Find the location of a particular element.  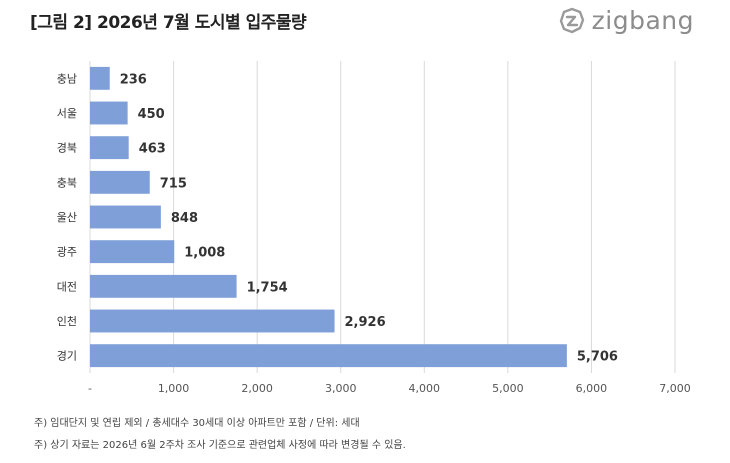

category-label: 충남 is located at coordinates (67, 78).